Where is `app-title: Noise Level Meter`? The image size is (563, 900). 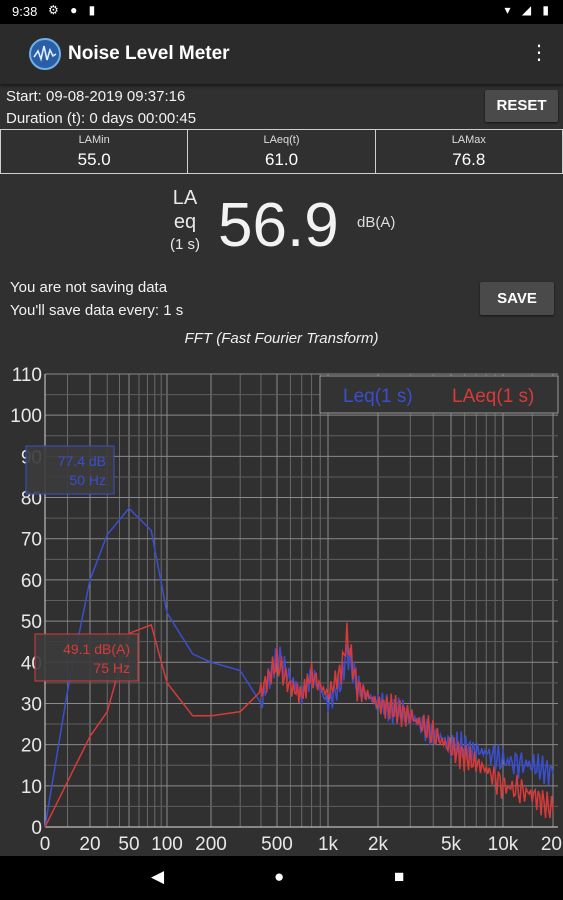 app-title: Noise Level Meter is located at coordinates (149, 53).